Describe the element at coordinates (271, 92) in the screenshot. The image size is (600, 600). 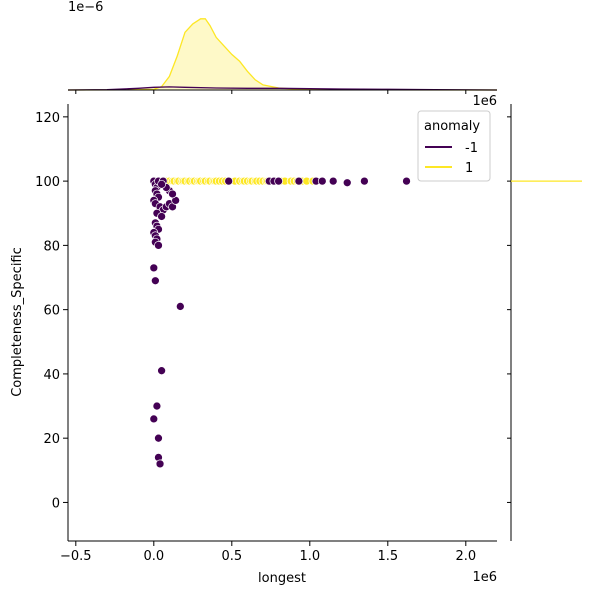
I see `marginal-x-ticks` at that location.